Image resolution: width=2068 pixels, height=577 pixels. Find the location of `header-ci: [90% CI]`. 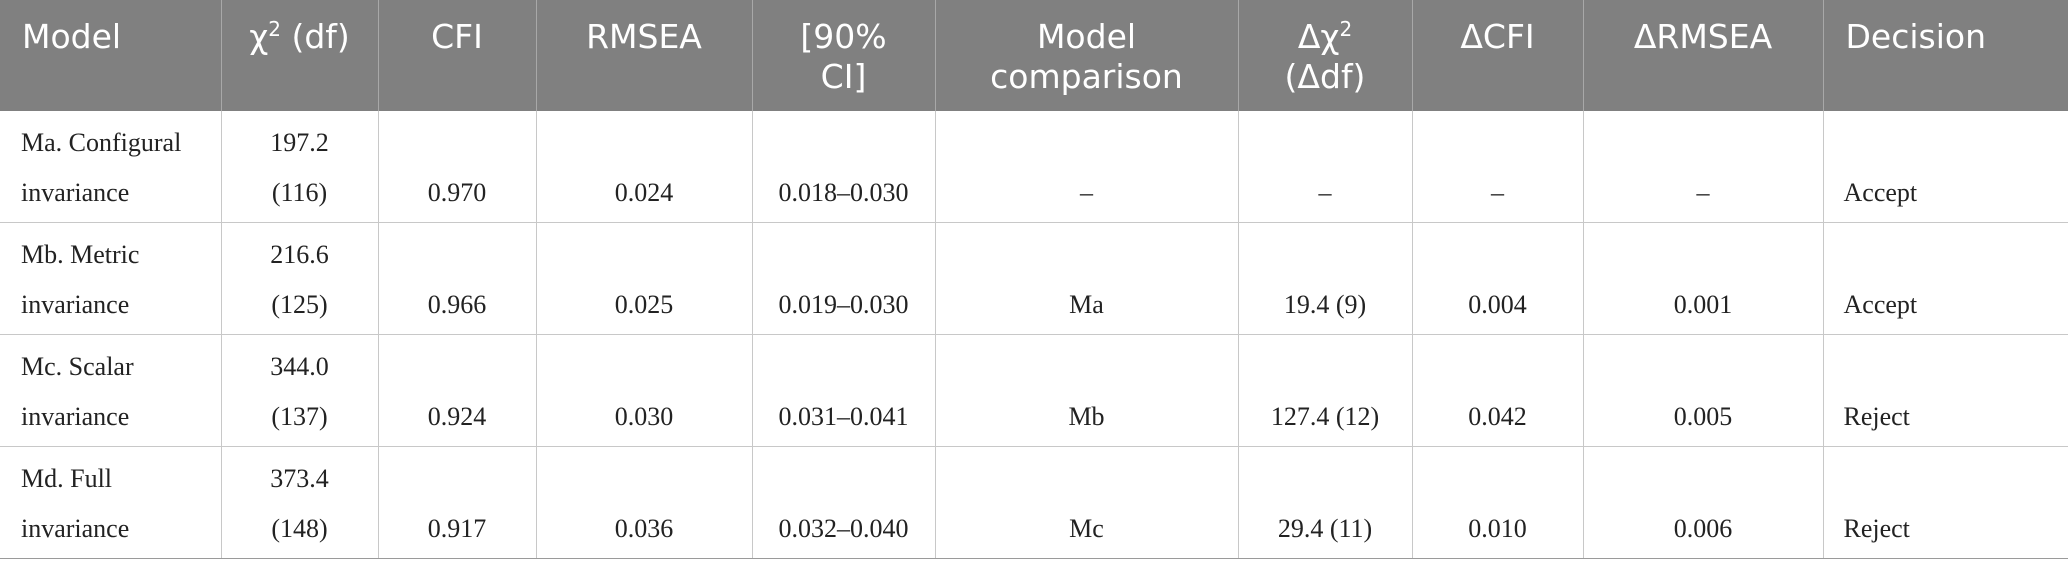

header-ci: [90% CI] is located at coordinates (844, 55).